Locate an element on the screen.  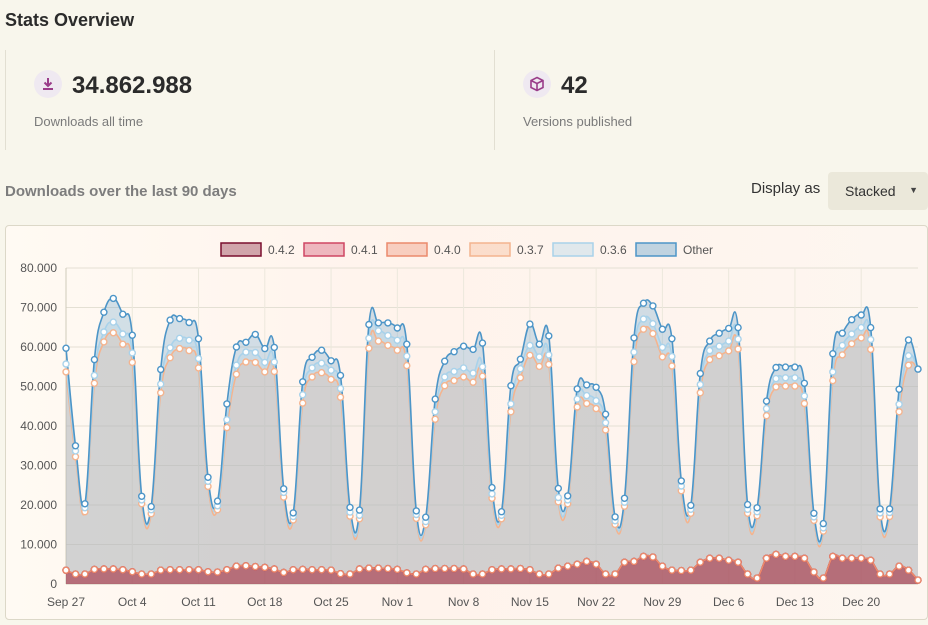
download-icon is located at coordinates (48, 84).